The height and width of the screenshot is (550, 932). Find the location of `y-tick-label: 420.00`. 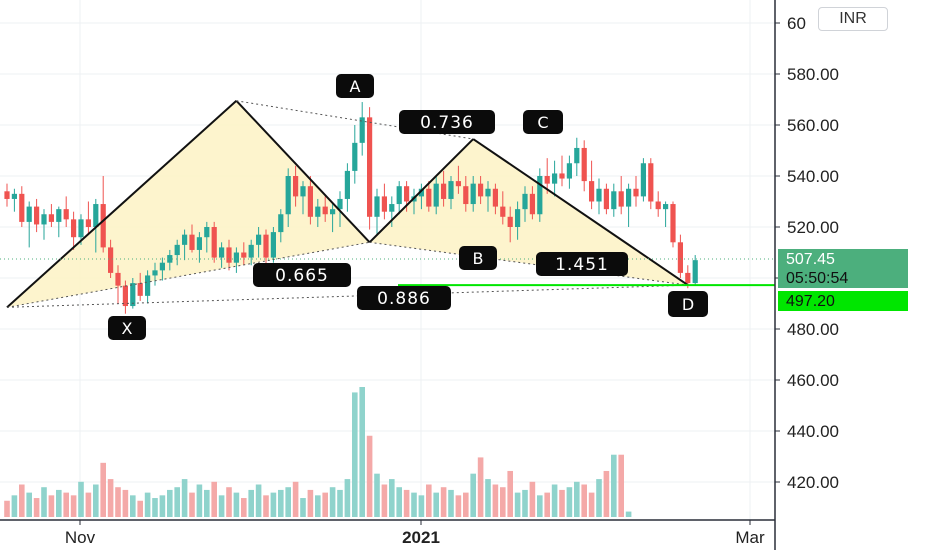

y-tick-label: 420.00 is located at coordinates (813, 482).